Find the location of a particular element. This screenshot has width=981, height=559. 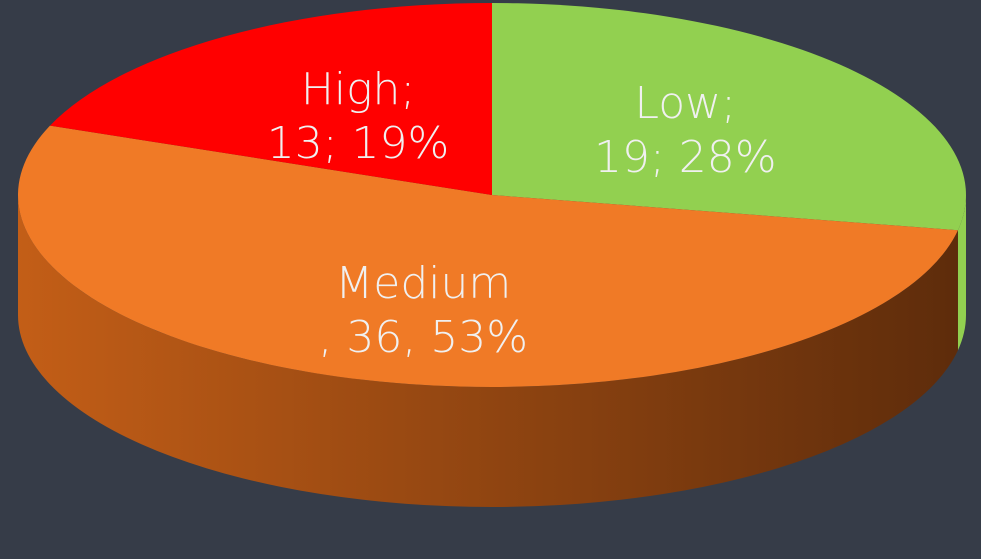

slice-label-line: 19; 28% is located at coordinates (685, 157).